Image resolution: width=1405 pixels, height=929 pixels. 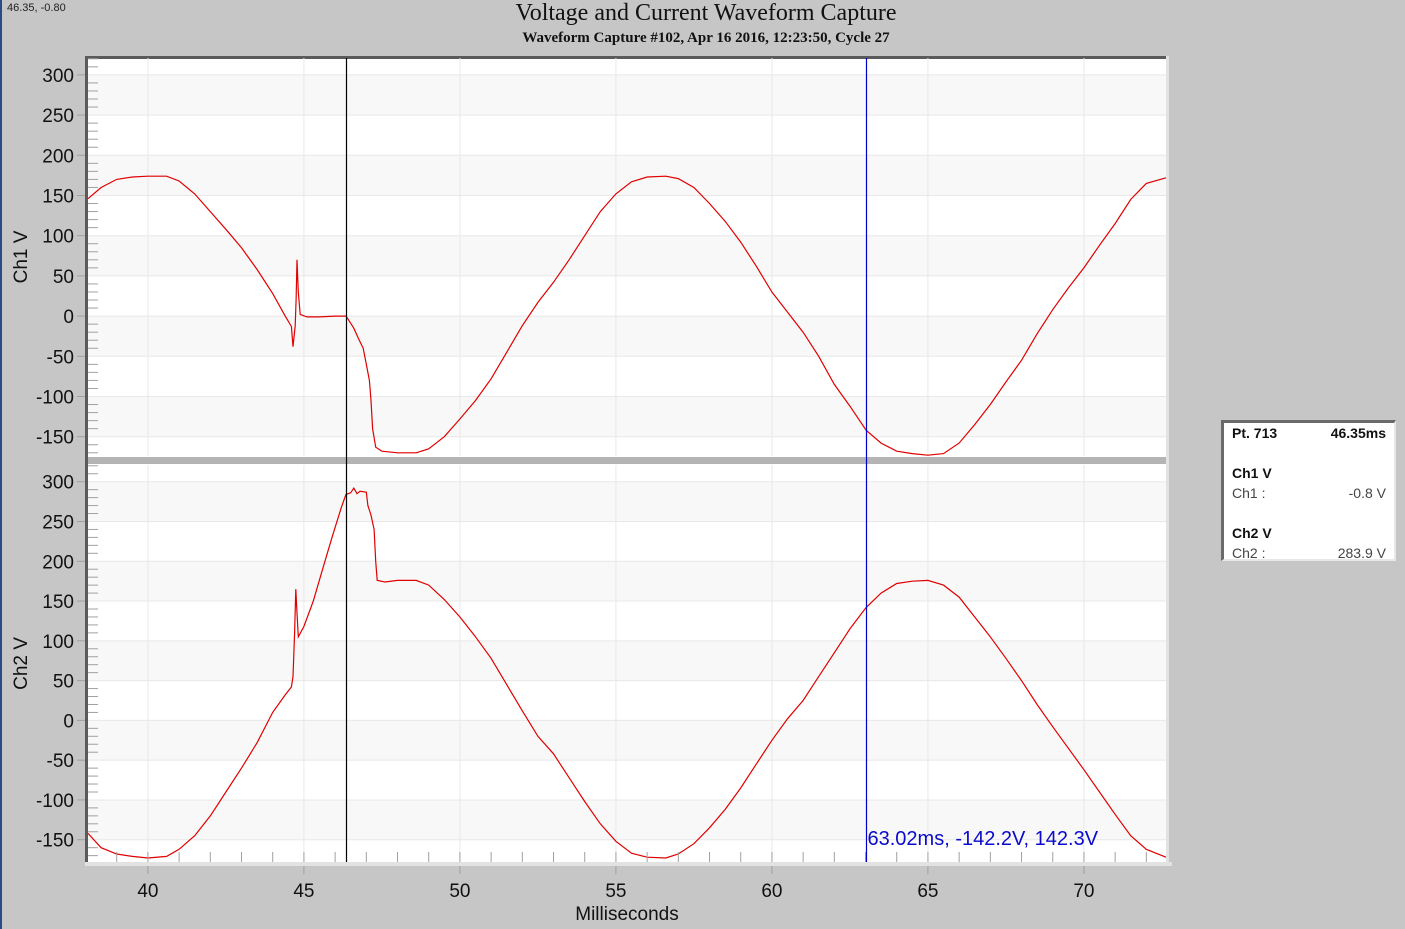 I want to click on point-label: Pt. 713, so click(x=1255, y=433).